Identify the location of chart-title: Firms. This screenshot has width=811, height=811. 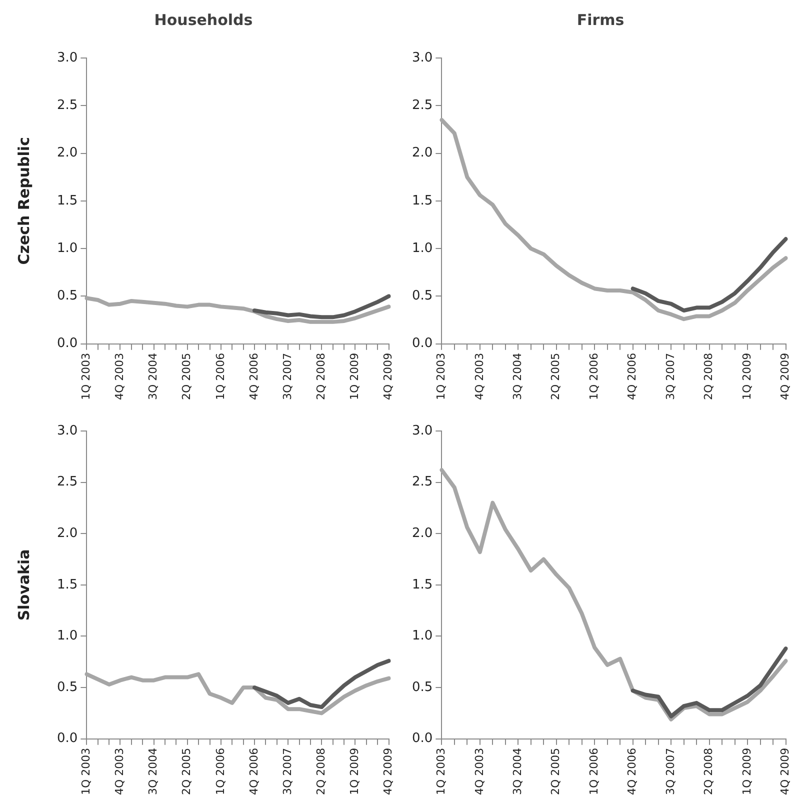
(600, 19).